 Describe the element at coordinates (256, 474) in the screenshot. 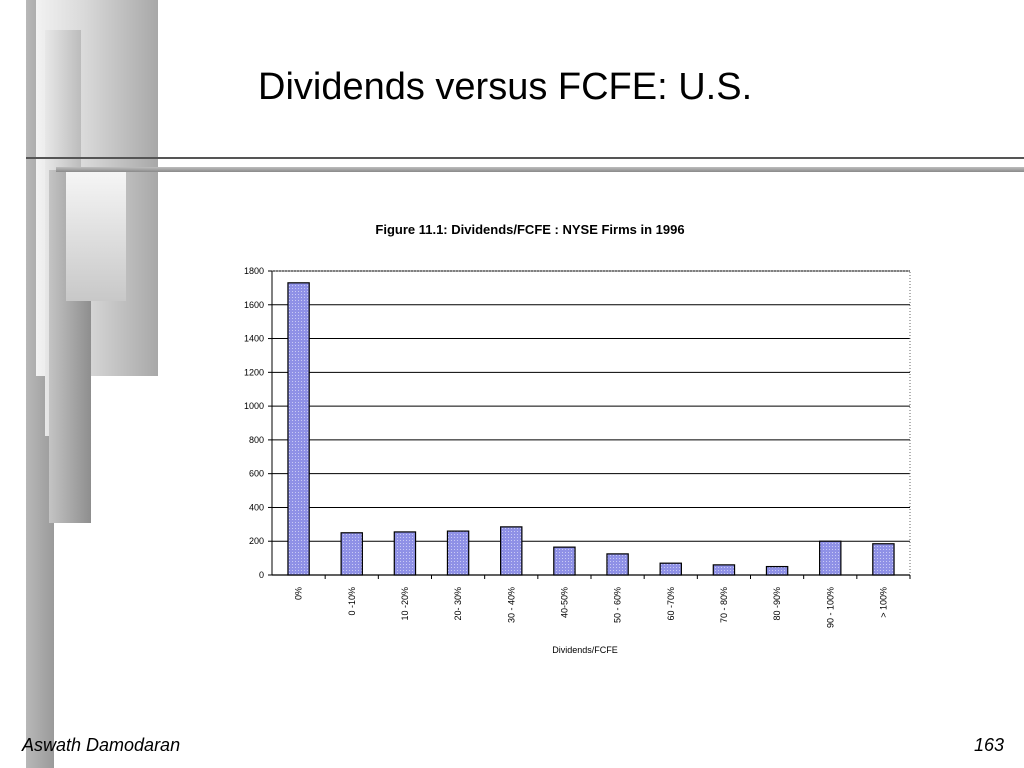

I see `y-tick-label: 600` at that location.